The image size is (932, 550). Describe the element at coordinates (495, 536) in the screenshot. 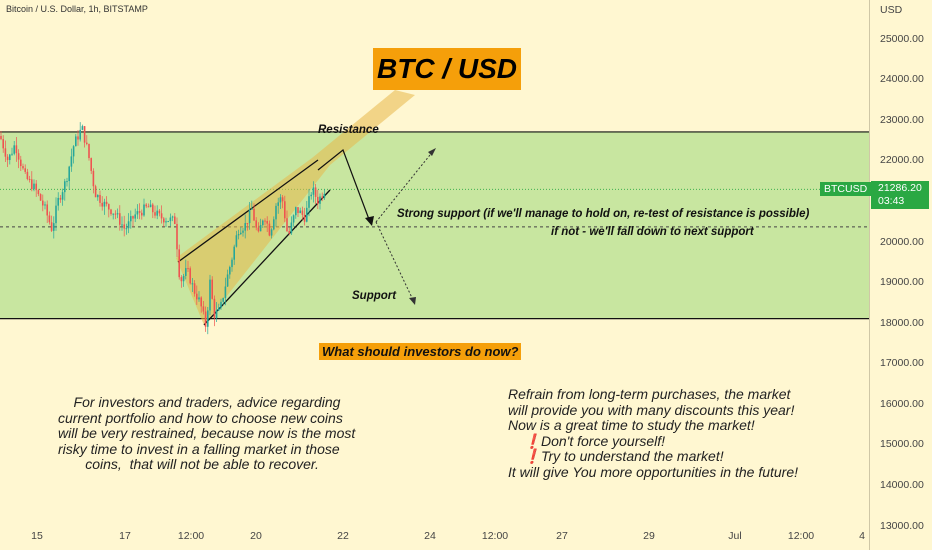

I see `time-tick: 12:00` at that location.